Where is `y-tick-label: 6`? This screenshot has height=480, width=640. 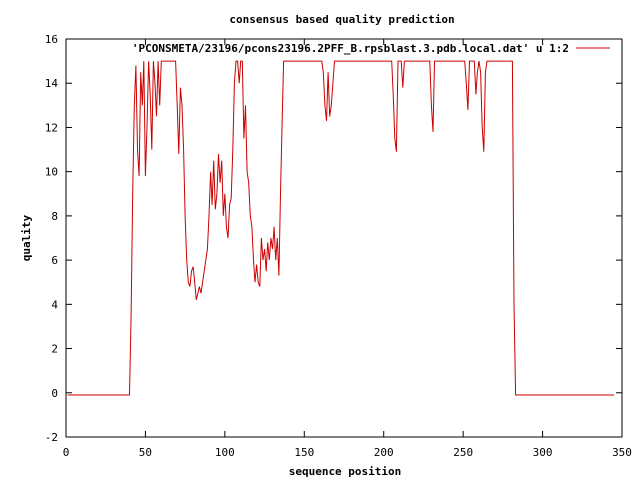
y-tick-label: 6 is located at coordinates (54, 260).